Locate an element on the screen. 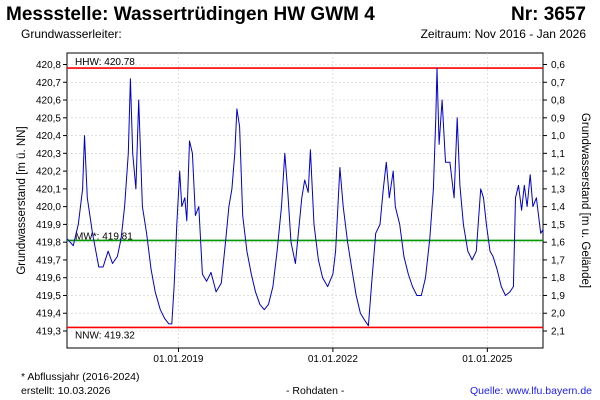 The width and height of the screenshot is (600, 400). reference-line-label: MW*: 419.81 is located at coordinates (104, 236).